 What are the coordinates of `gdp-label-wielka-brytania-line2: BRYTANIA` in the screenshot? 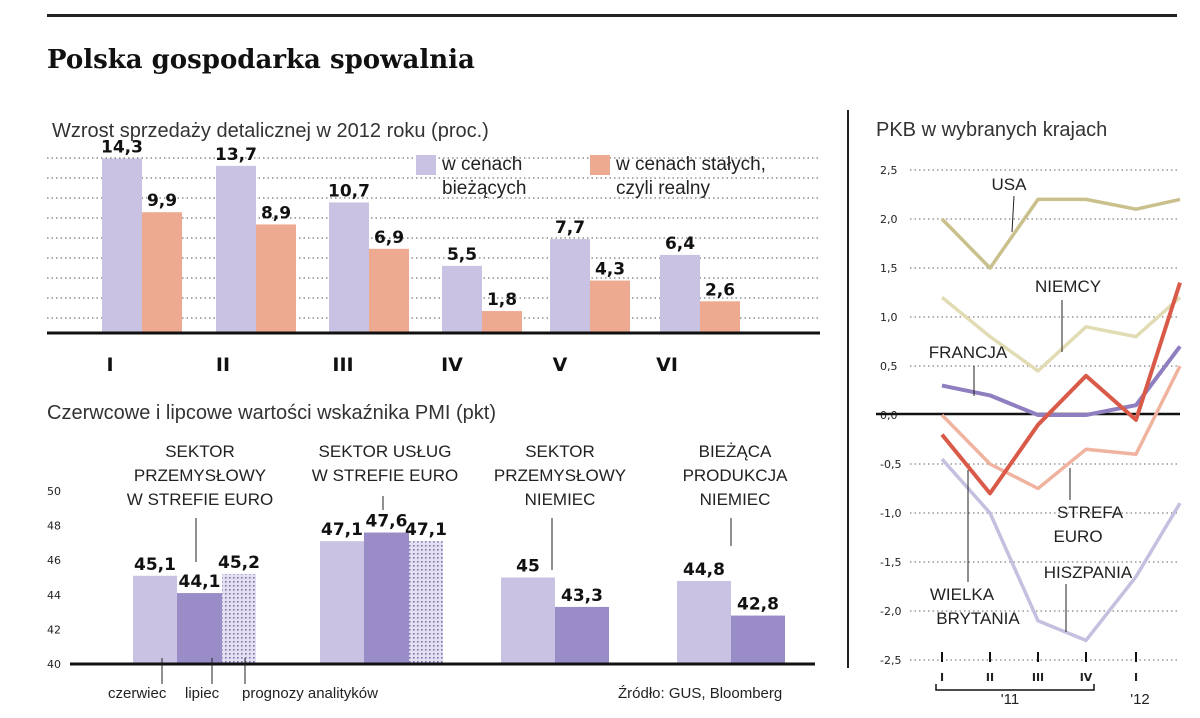 It's located at (978, 618).